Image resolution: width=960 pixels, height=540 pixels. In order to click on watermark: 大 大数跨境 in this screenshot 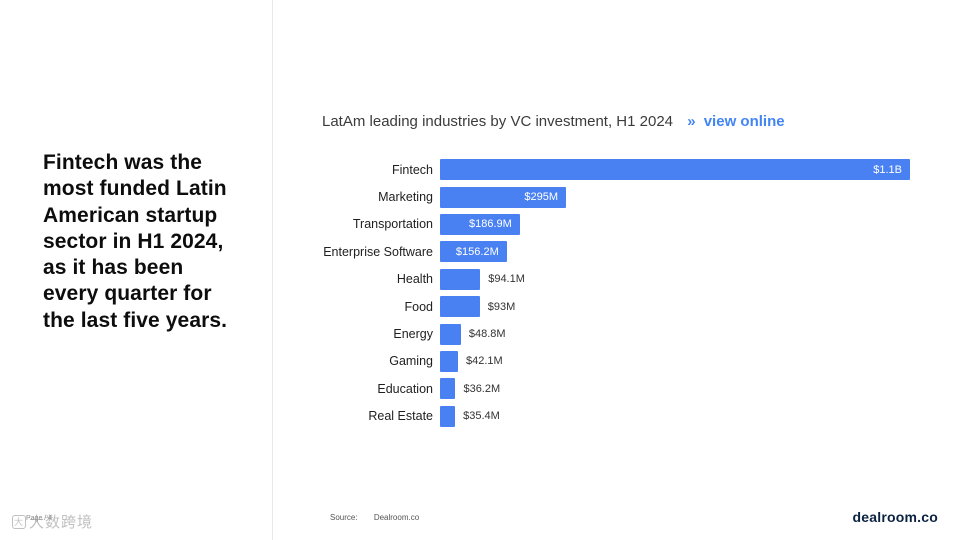, I will do `click(52, 521)`.